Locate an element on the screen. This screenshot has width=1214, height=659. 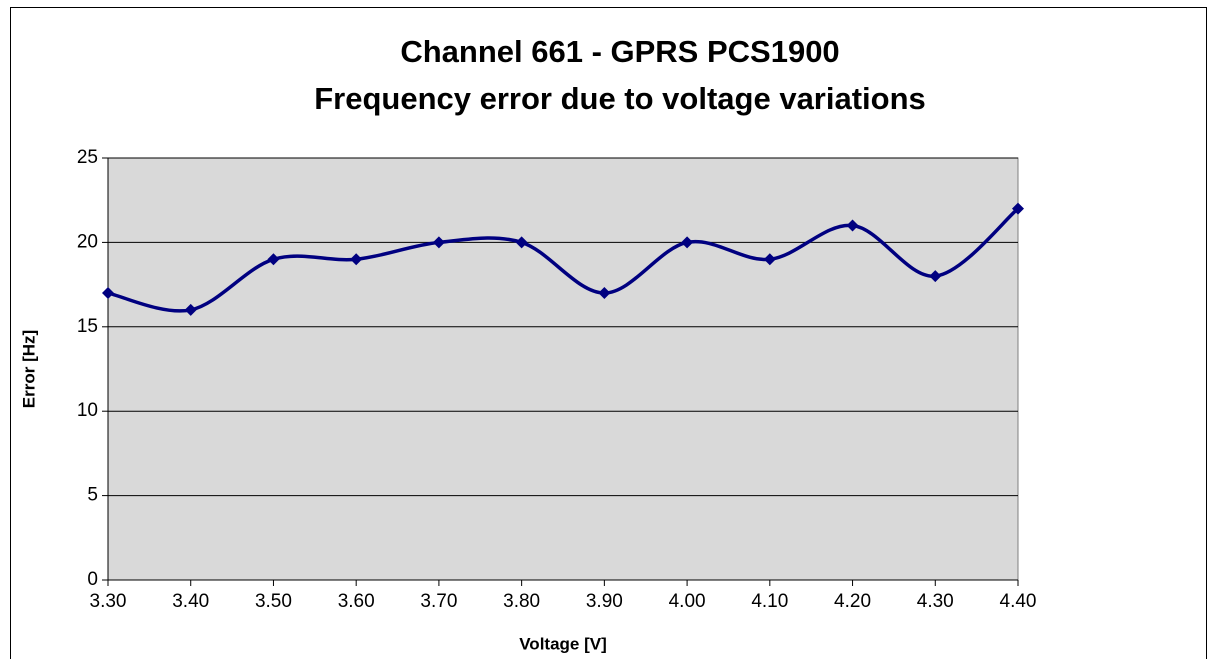
x-tick-label: 3.80 is located at coordinates (521, 601).